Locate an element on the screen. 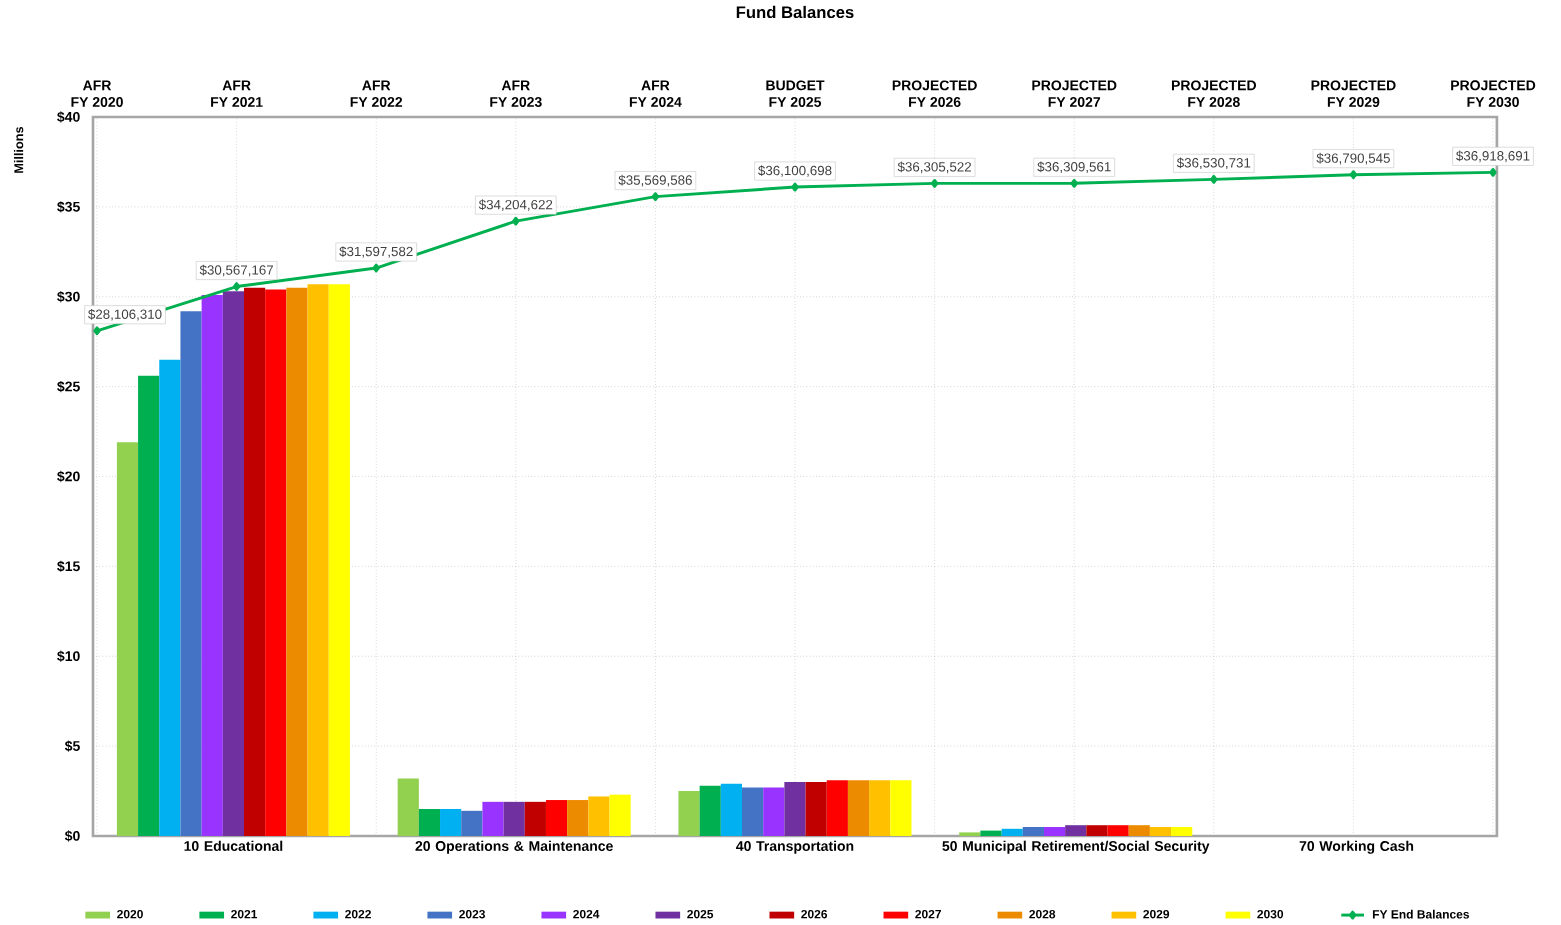 The image size is (1561, 925). x-tick-label: AFR FY 2023 is located at coordinates (516, 93).